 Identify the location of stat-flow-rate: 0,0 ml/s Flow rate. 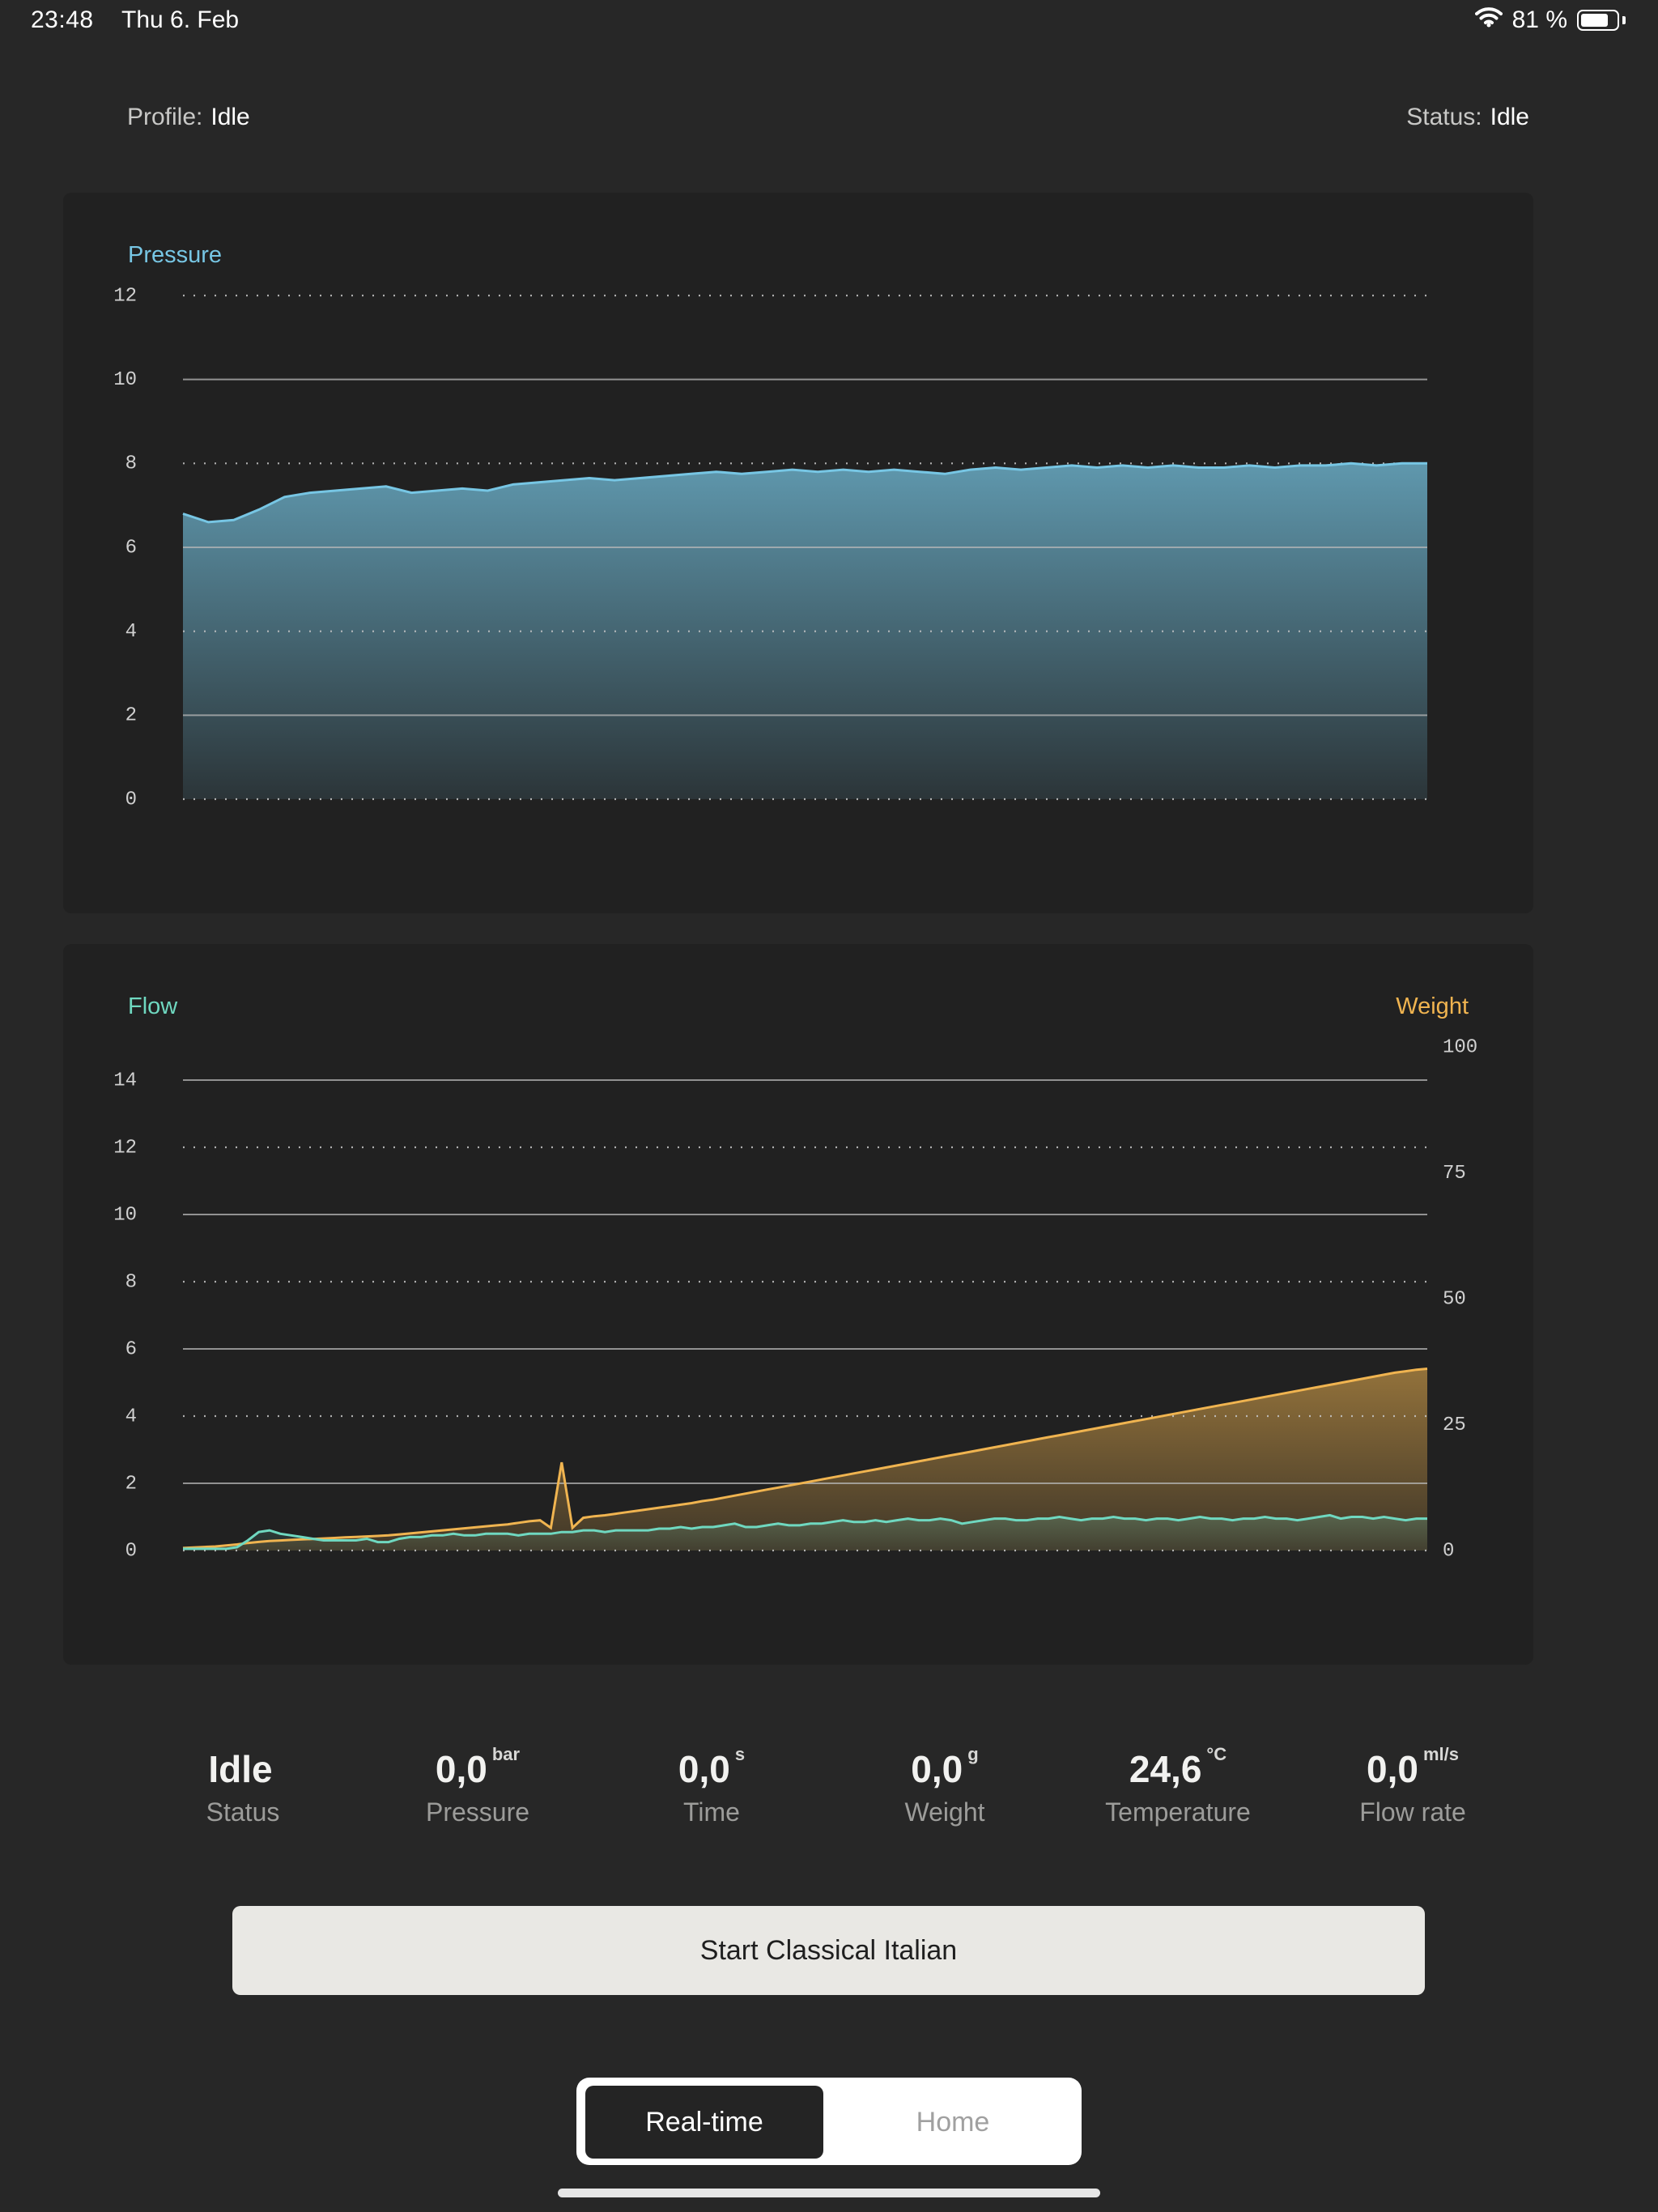
(1412, 1786).